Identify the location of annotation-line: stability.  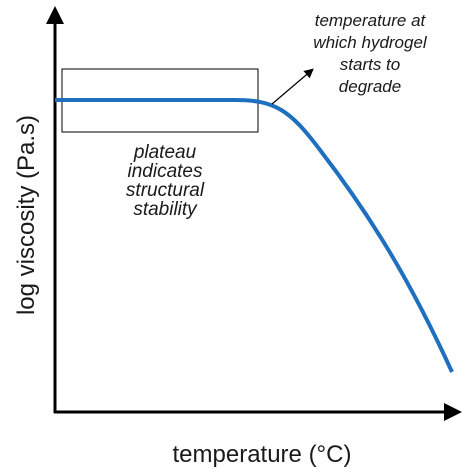
(165, 209).